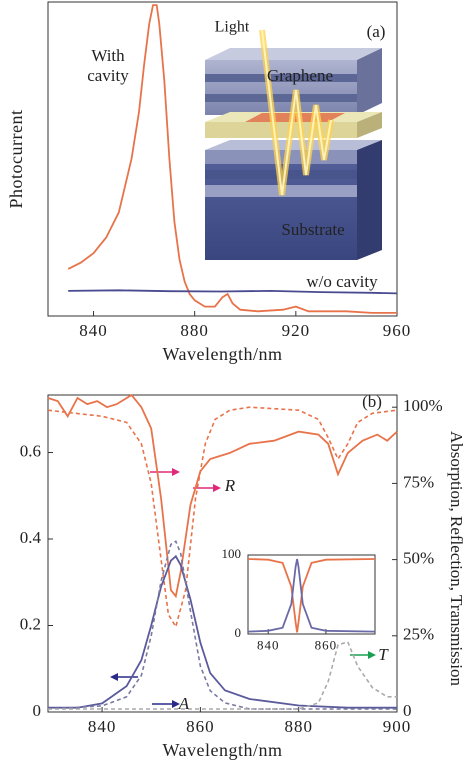 This screenshot has width=466, height=760. I want to click on y2-axis-label: Absorption, Reflection, Transmission, so click(456, 559).